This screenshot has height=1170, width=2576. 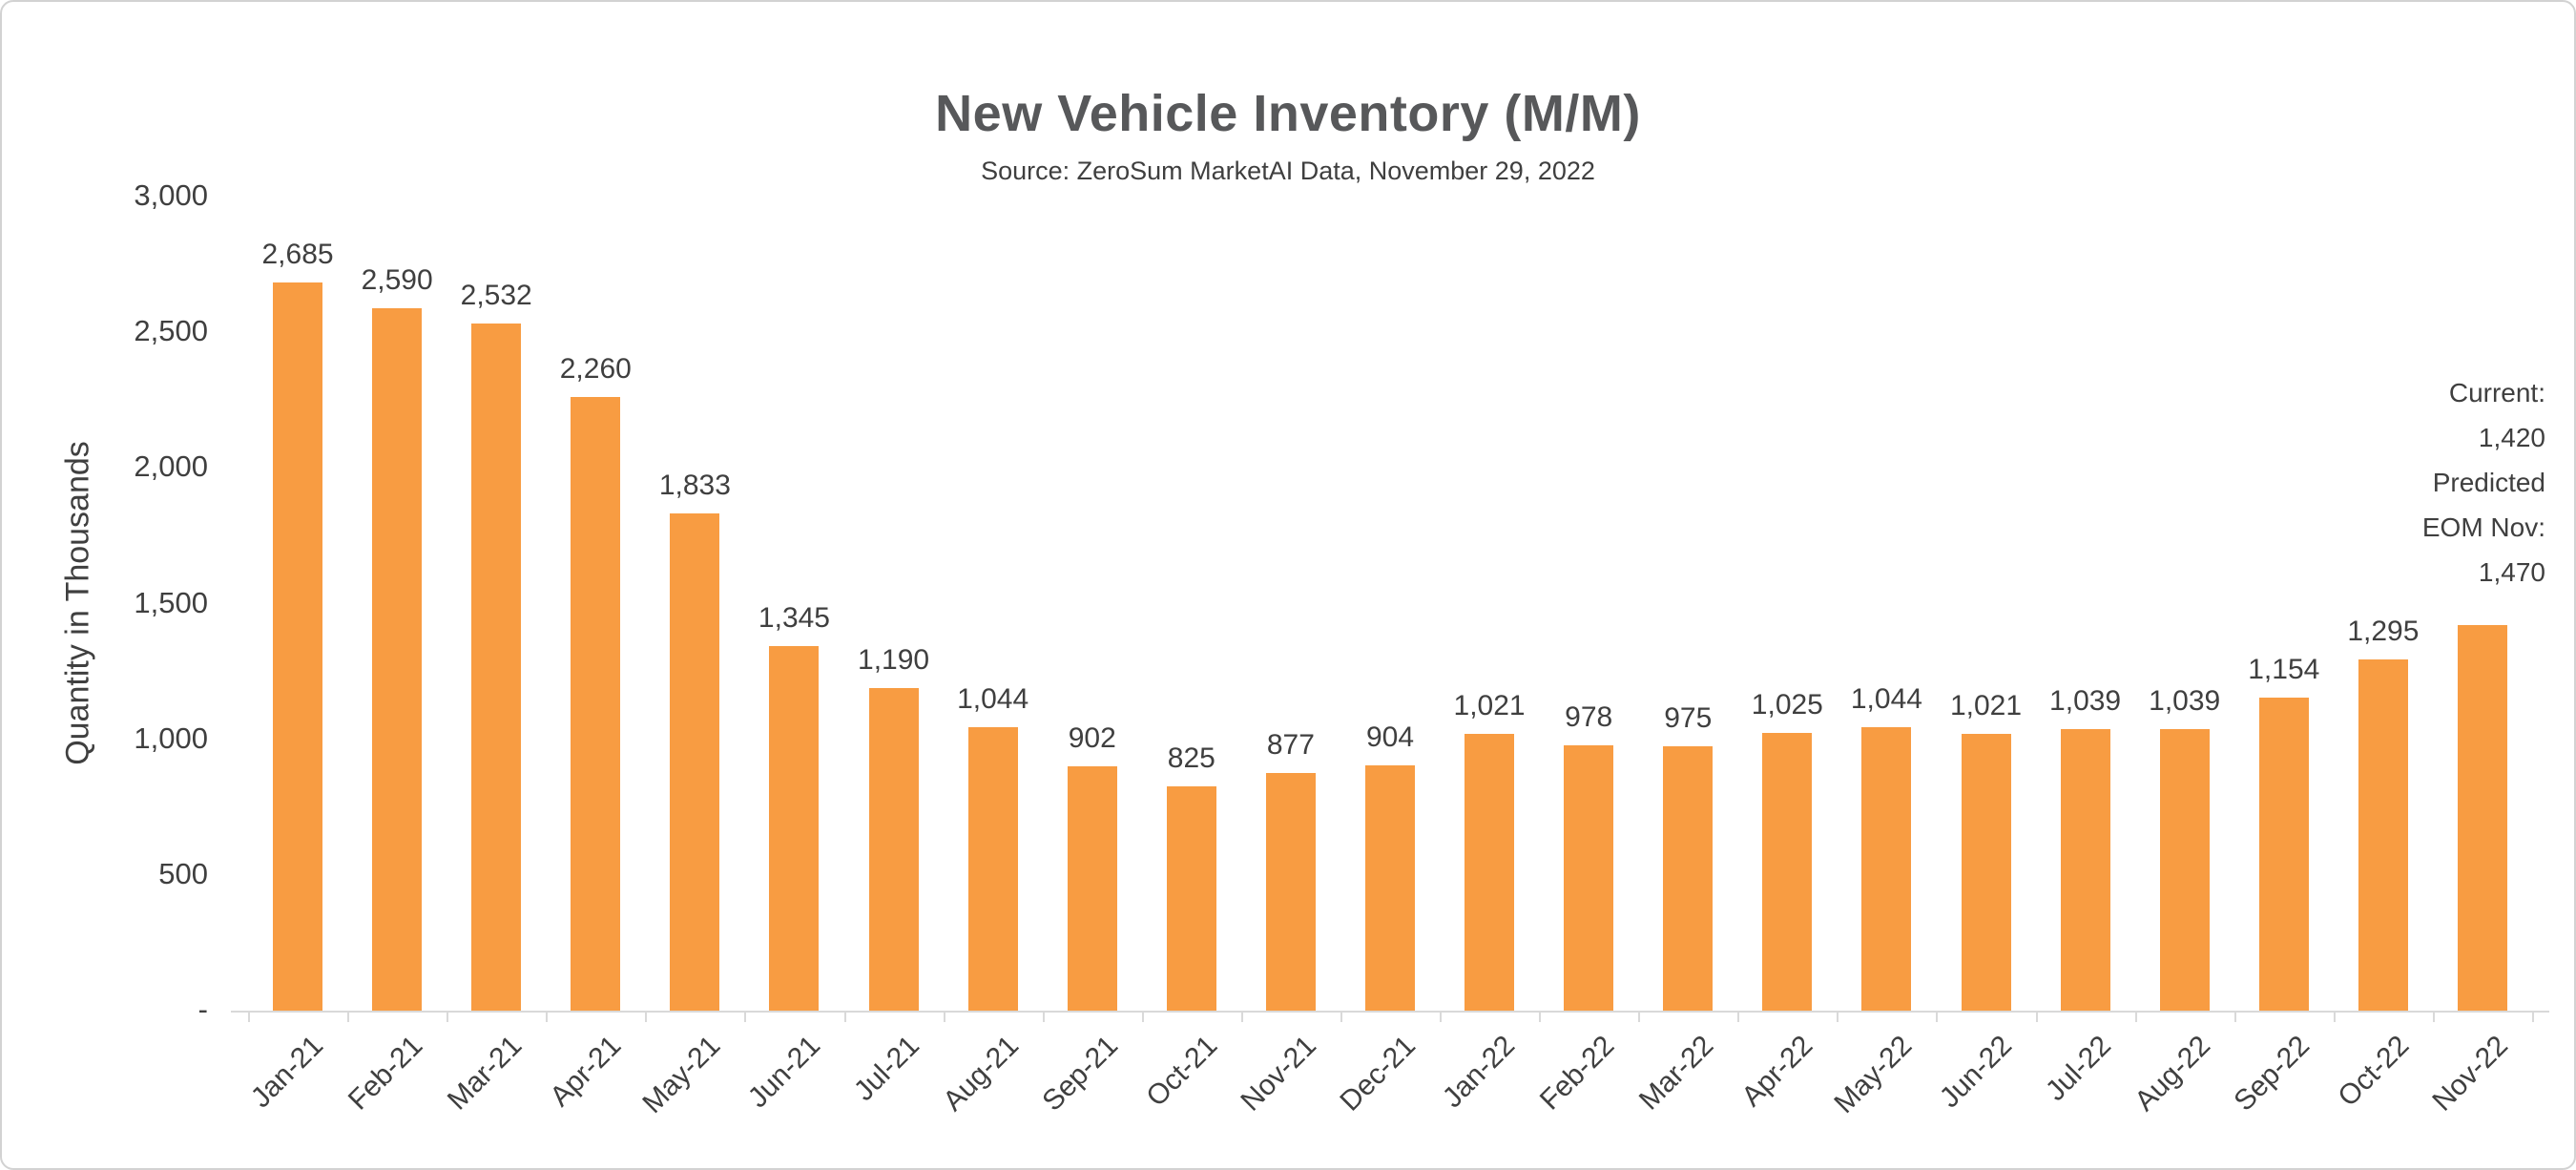 What do you see at coordinates (783, 1072) in the screenshot?
I see `x-axis-label: Jun-21` at bounding box center [783, 1072].